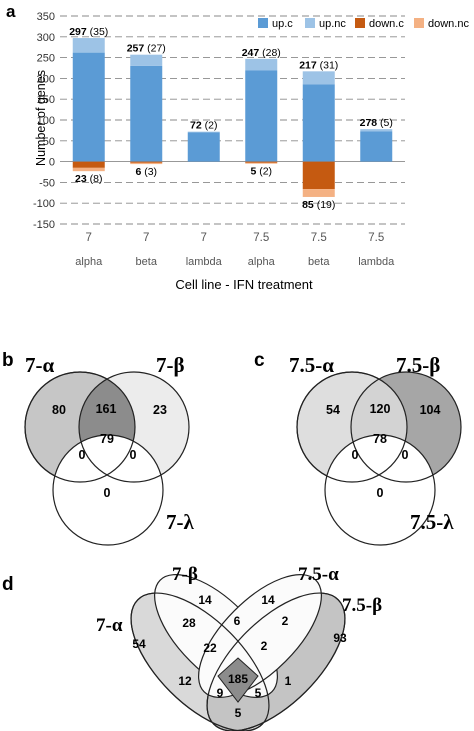  Describe the element at coordinates (185, 574) in the screenshot. I see `venn-d-label-7-beta: 7-β` at that location.